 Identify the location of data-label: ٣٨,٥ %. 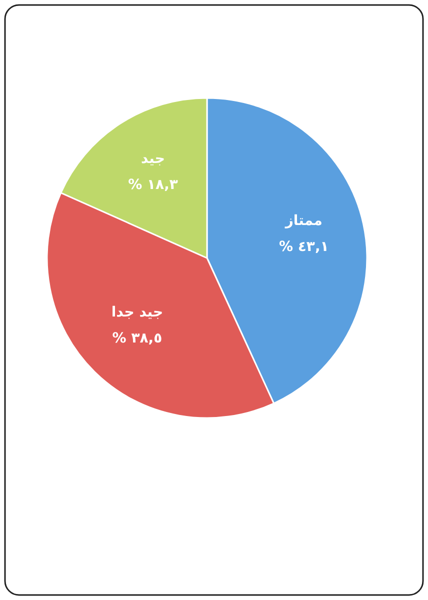
(137, 338).